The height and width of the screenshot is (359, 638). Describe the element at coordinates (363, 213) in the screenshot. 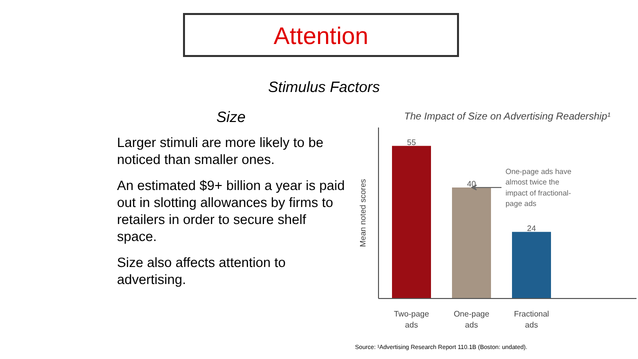

I see `y-axis-title: Mean noted scores` at that location.